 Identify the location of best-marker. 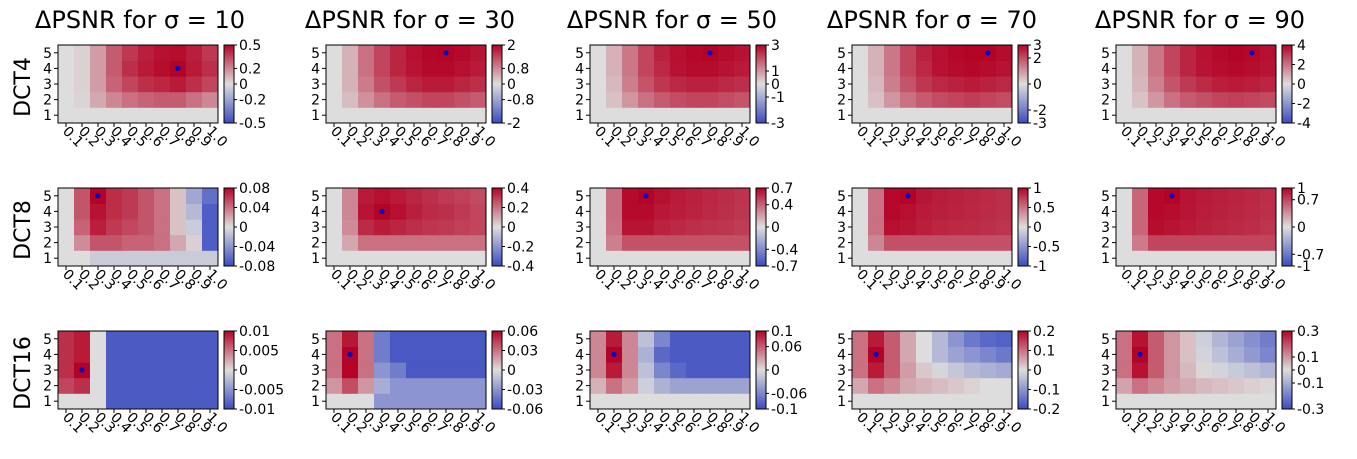
(646, 196).